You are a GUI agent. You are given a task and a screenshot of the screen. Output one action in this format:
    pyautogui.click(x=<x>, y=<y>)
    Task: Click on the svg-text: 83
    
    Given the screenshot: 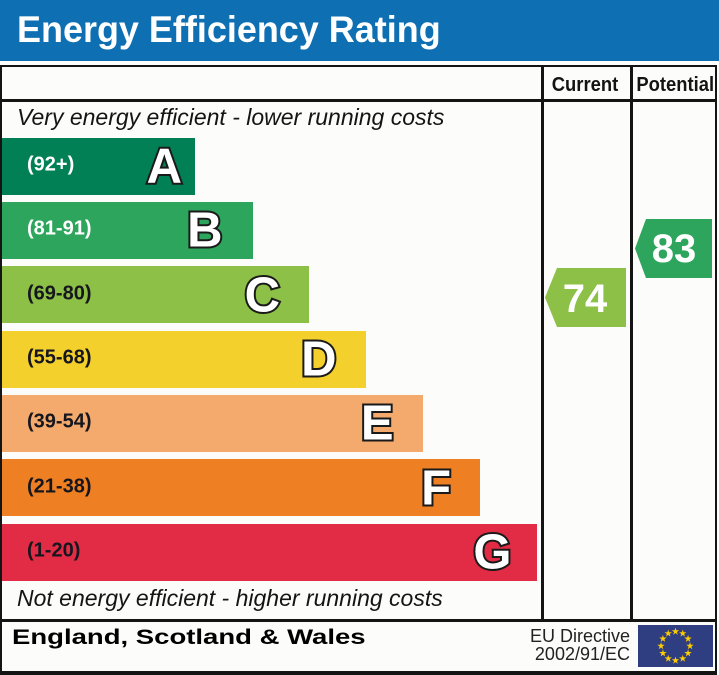 What is the action you would take?
    pyautogui.click(x=674, y=249)
    